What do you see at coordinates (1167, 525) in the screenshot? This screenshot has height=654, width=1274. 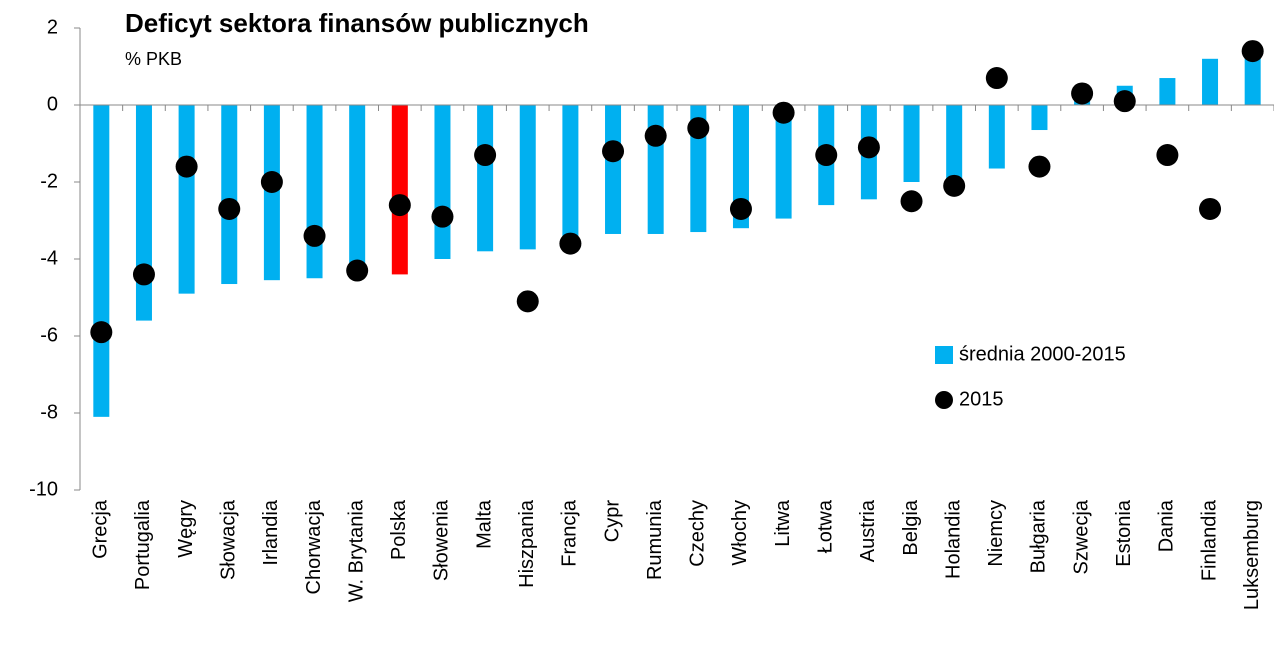 I see `x-tick-label: Dania` at bounding box center [1167, 525].